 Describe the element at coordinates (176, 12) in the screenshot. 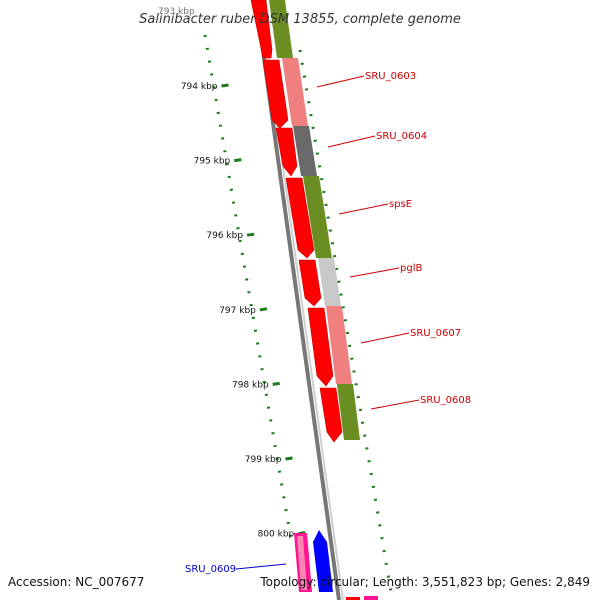

I see `clipped-tick-label: 793 kbp` at that location.